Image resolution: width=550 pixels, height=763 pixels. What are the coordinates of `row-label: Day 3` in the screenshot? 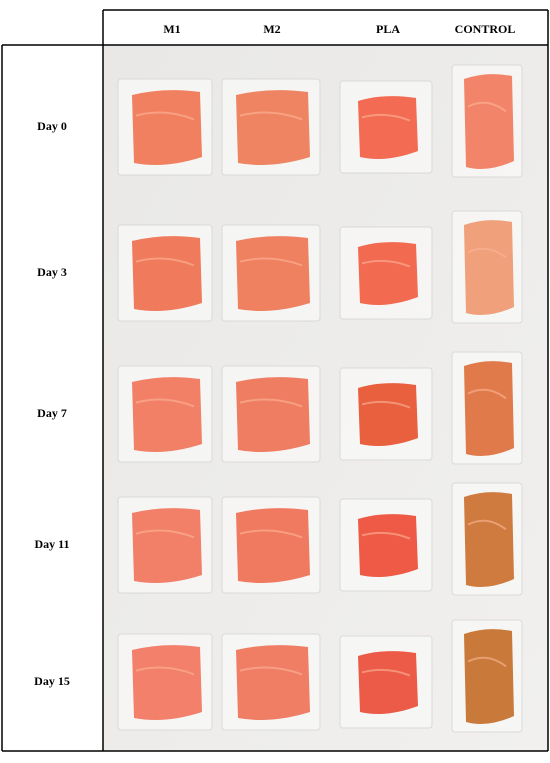 It's located at (52, 272).